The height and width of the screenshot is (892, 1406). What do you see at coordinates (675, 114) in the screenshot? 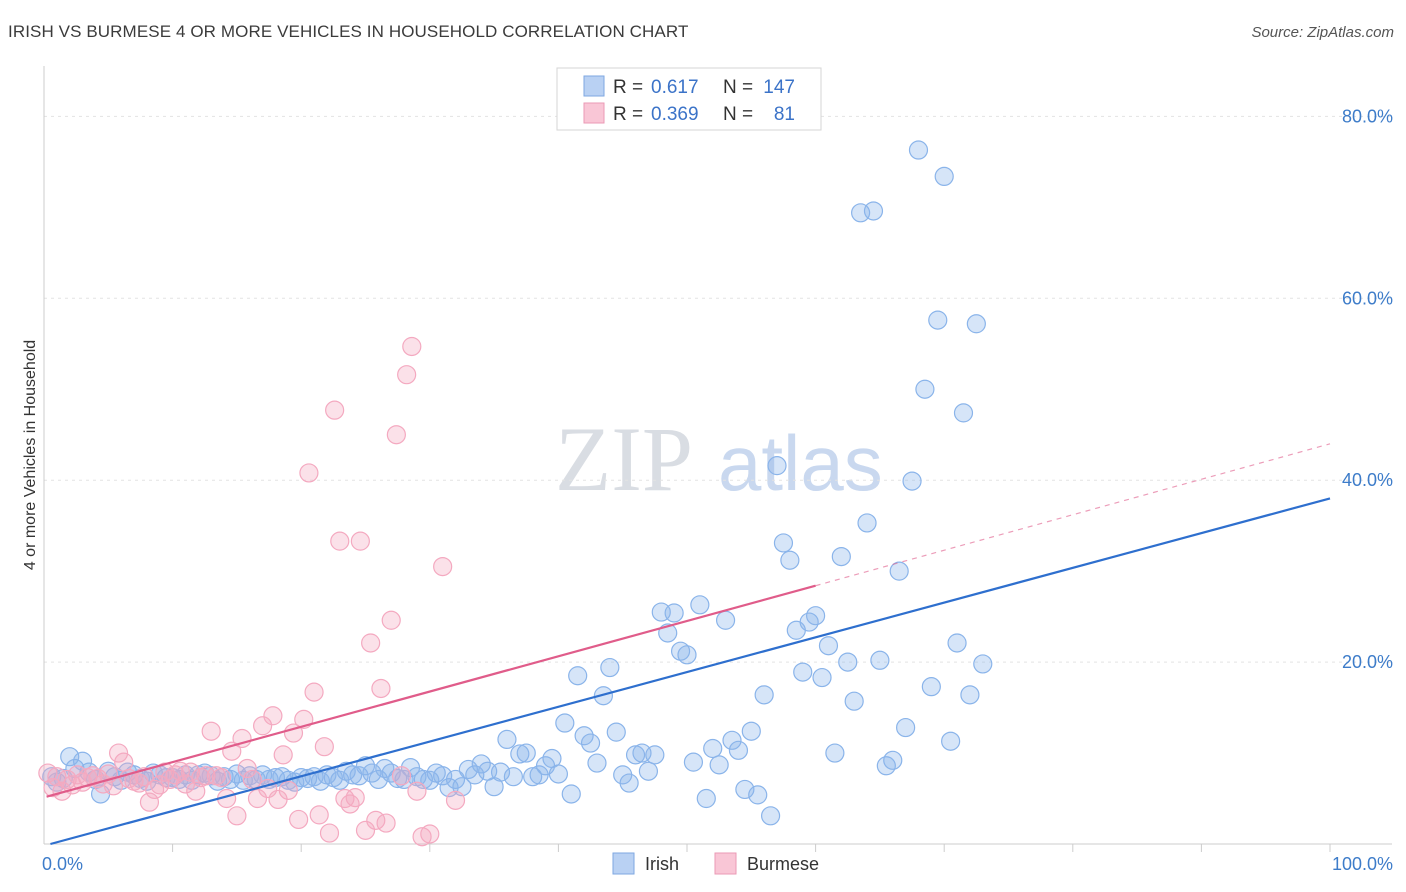
I see `stats-burmese-r-value: 0.369` at bounding box center [675, 114].